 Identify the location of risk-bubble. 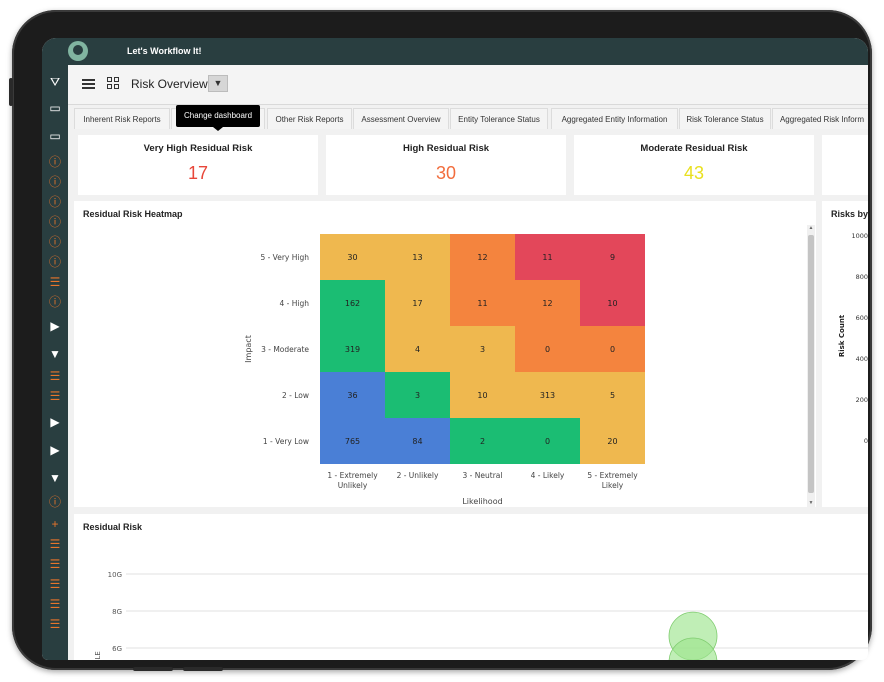
(693, 648).